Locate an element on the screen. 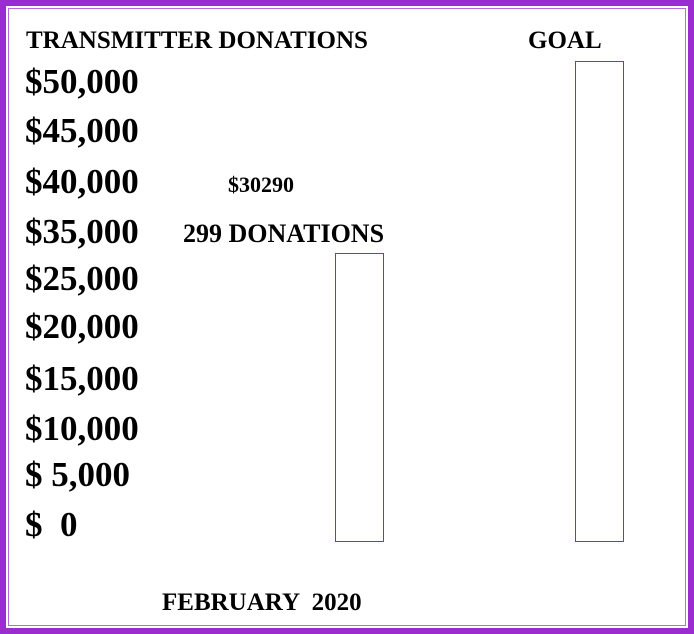 The image size is (694, 634). scale-label: $ 0 is located at coordinates (51, 524).